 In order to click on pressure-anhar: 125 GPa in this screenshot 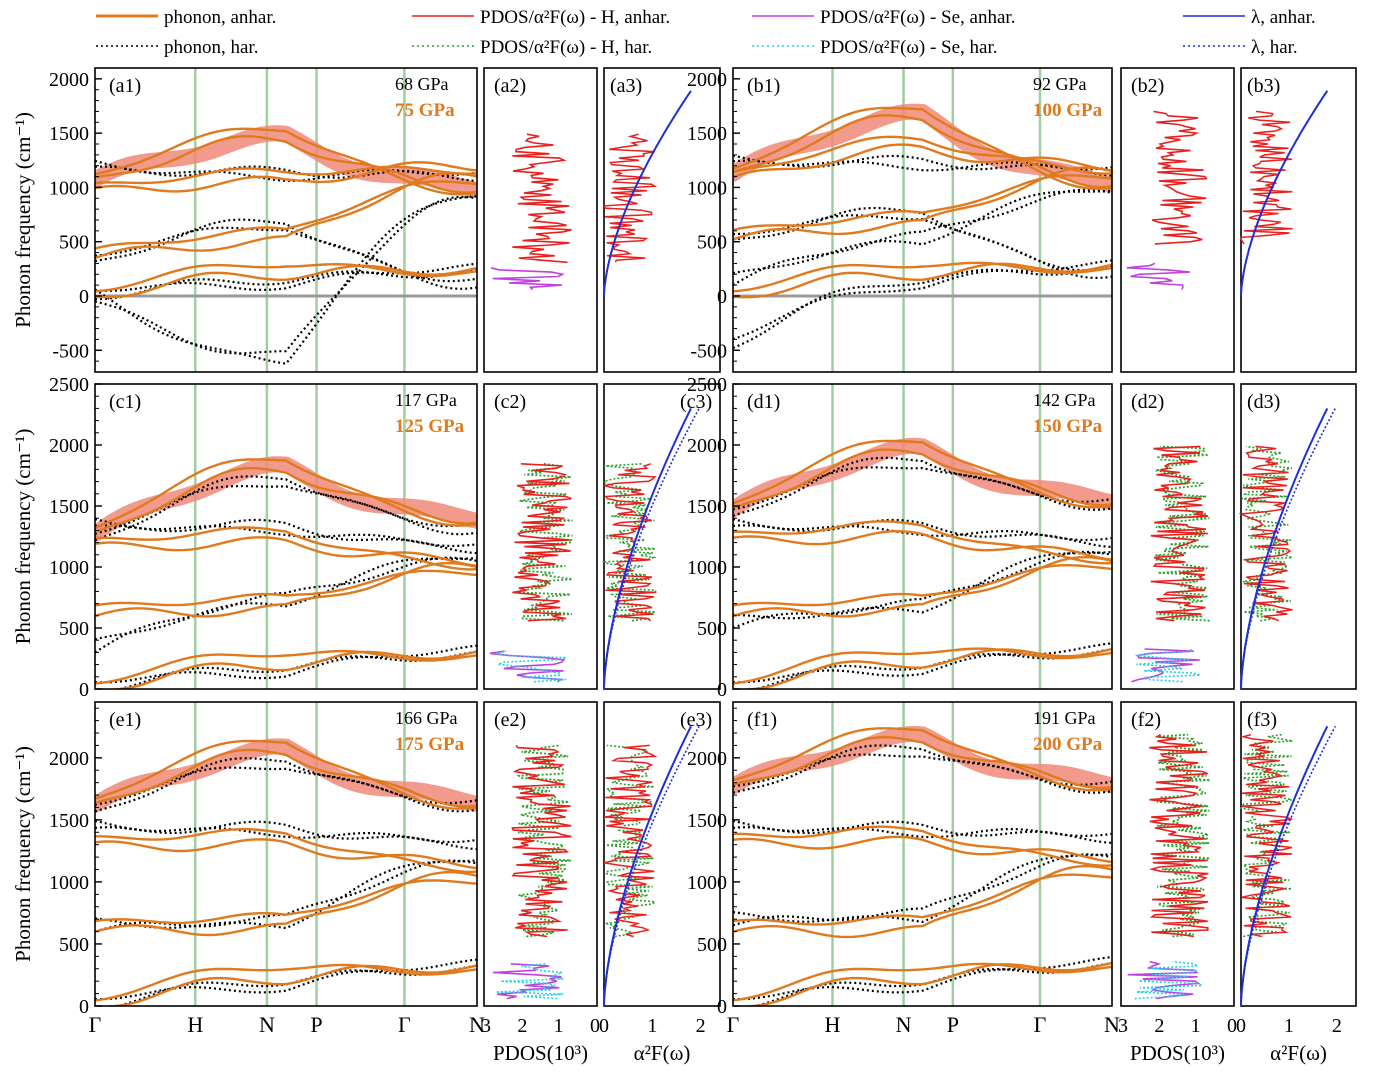, I will do `click(430, 426)`.